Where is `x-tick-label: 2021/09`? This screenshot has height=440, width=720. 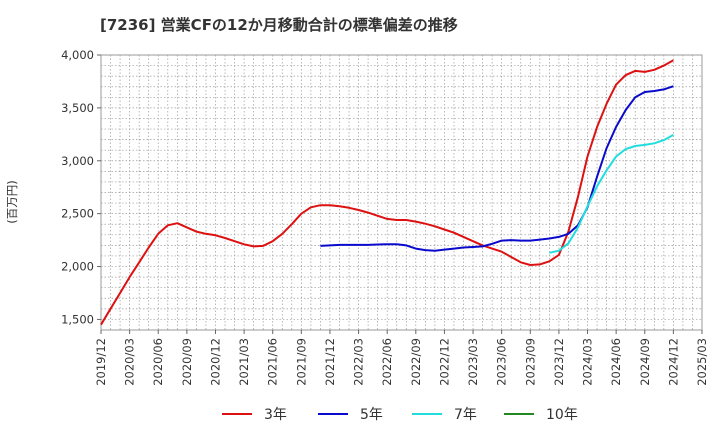
x-tick-label: 2021/09 is located at coordinates (301, 362).